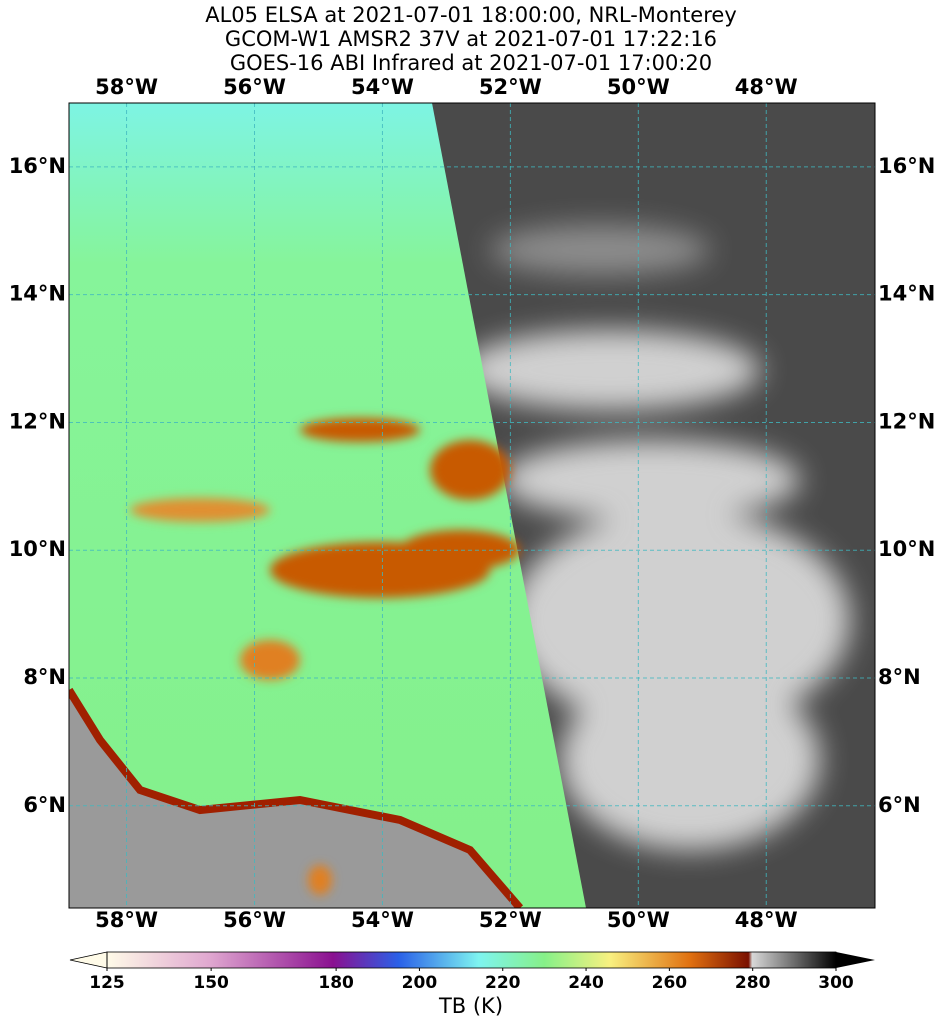 The image size is (943, 1024). I want to click on colorbar-tick-label: 180, so click(336, 983).